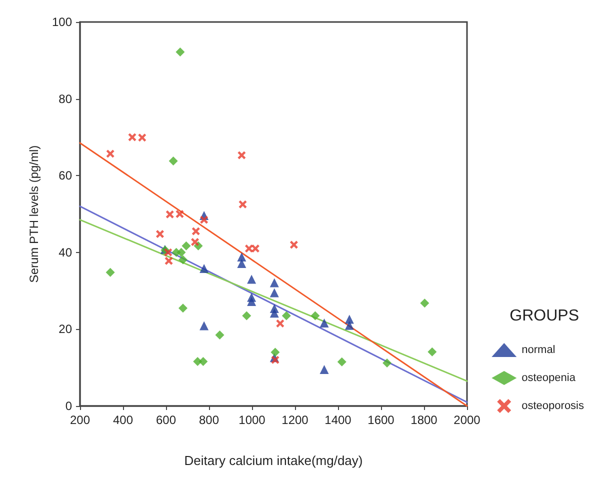 The image size is (601, 492). Describe the element at coordinates (381, 420) in the screenshot. I see `x-tick-label: 1600` at that location.